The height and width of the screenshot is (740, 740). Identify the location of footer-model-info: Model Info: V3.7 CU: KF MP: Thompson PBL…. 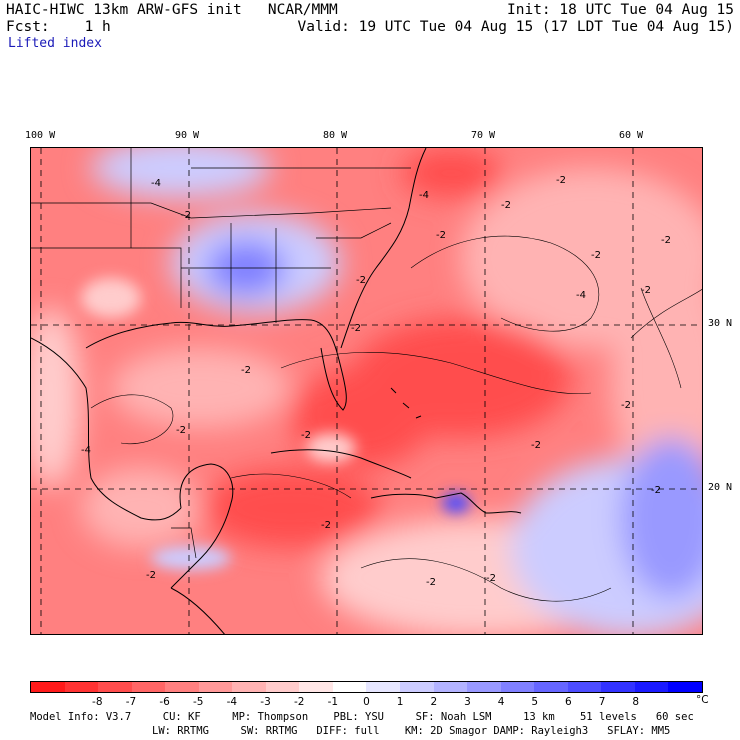
(362, 717).